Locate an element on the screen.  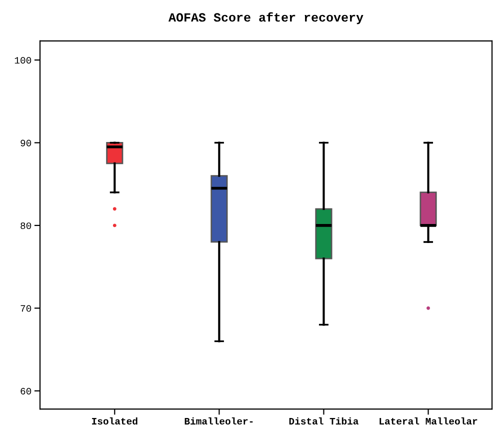
chart-title: AOFAS Score after recovery is located at coordinates (266, 18).